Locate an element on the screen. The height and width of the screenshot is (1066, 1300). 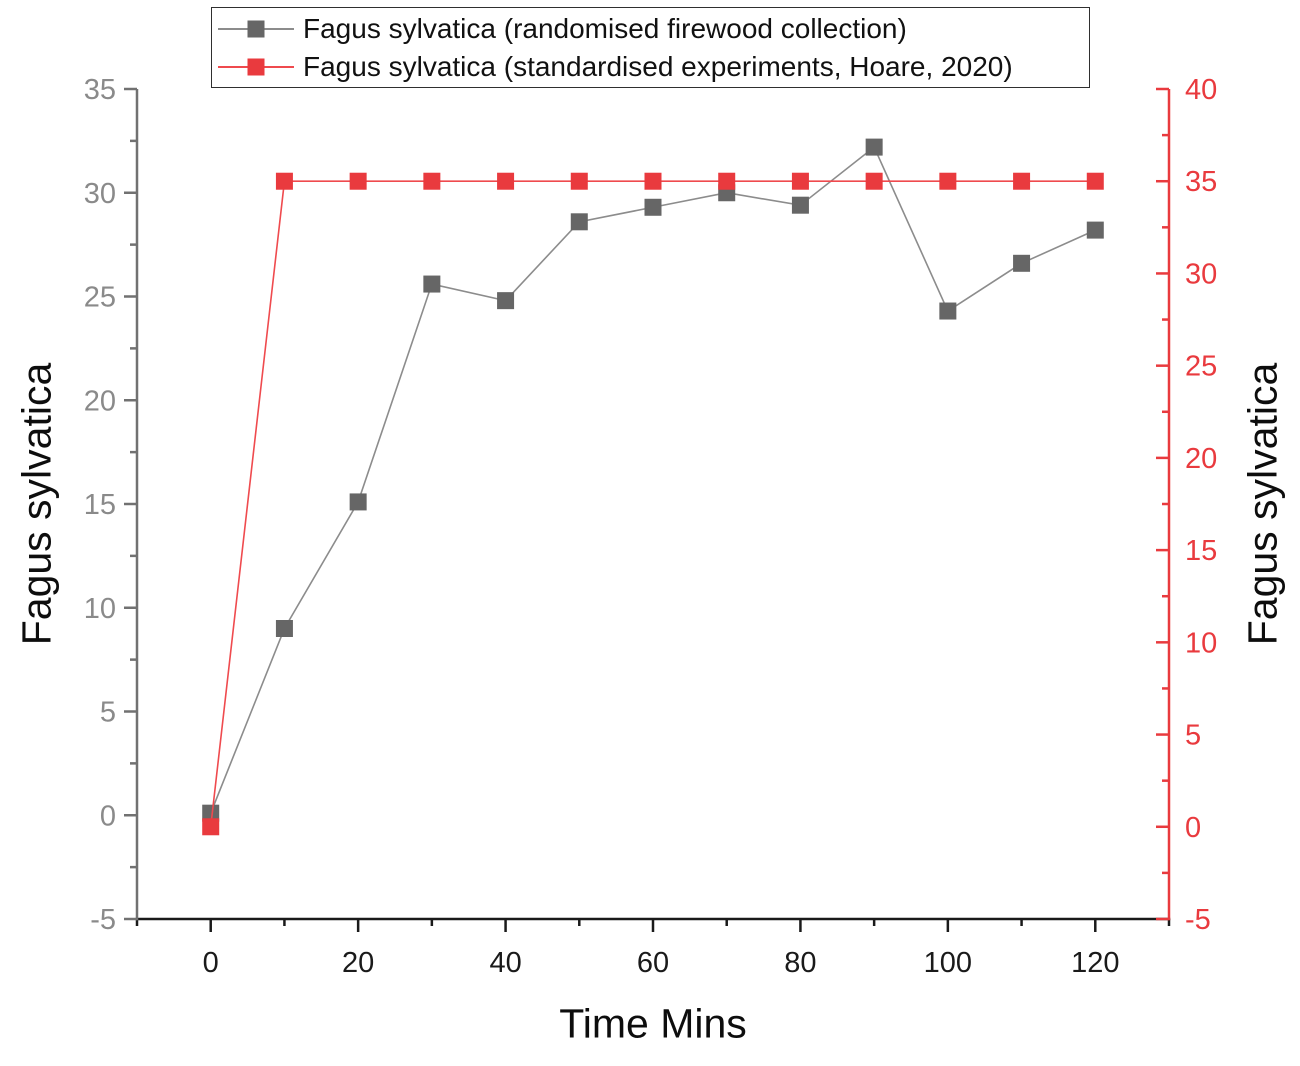
x-tick-label: 60 is located at coordinates (653, 963).